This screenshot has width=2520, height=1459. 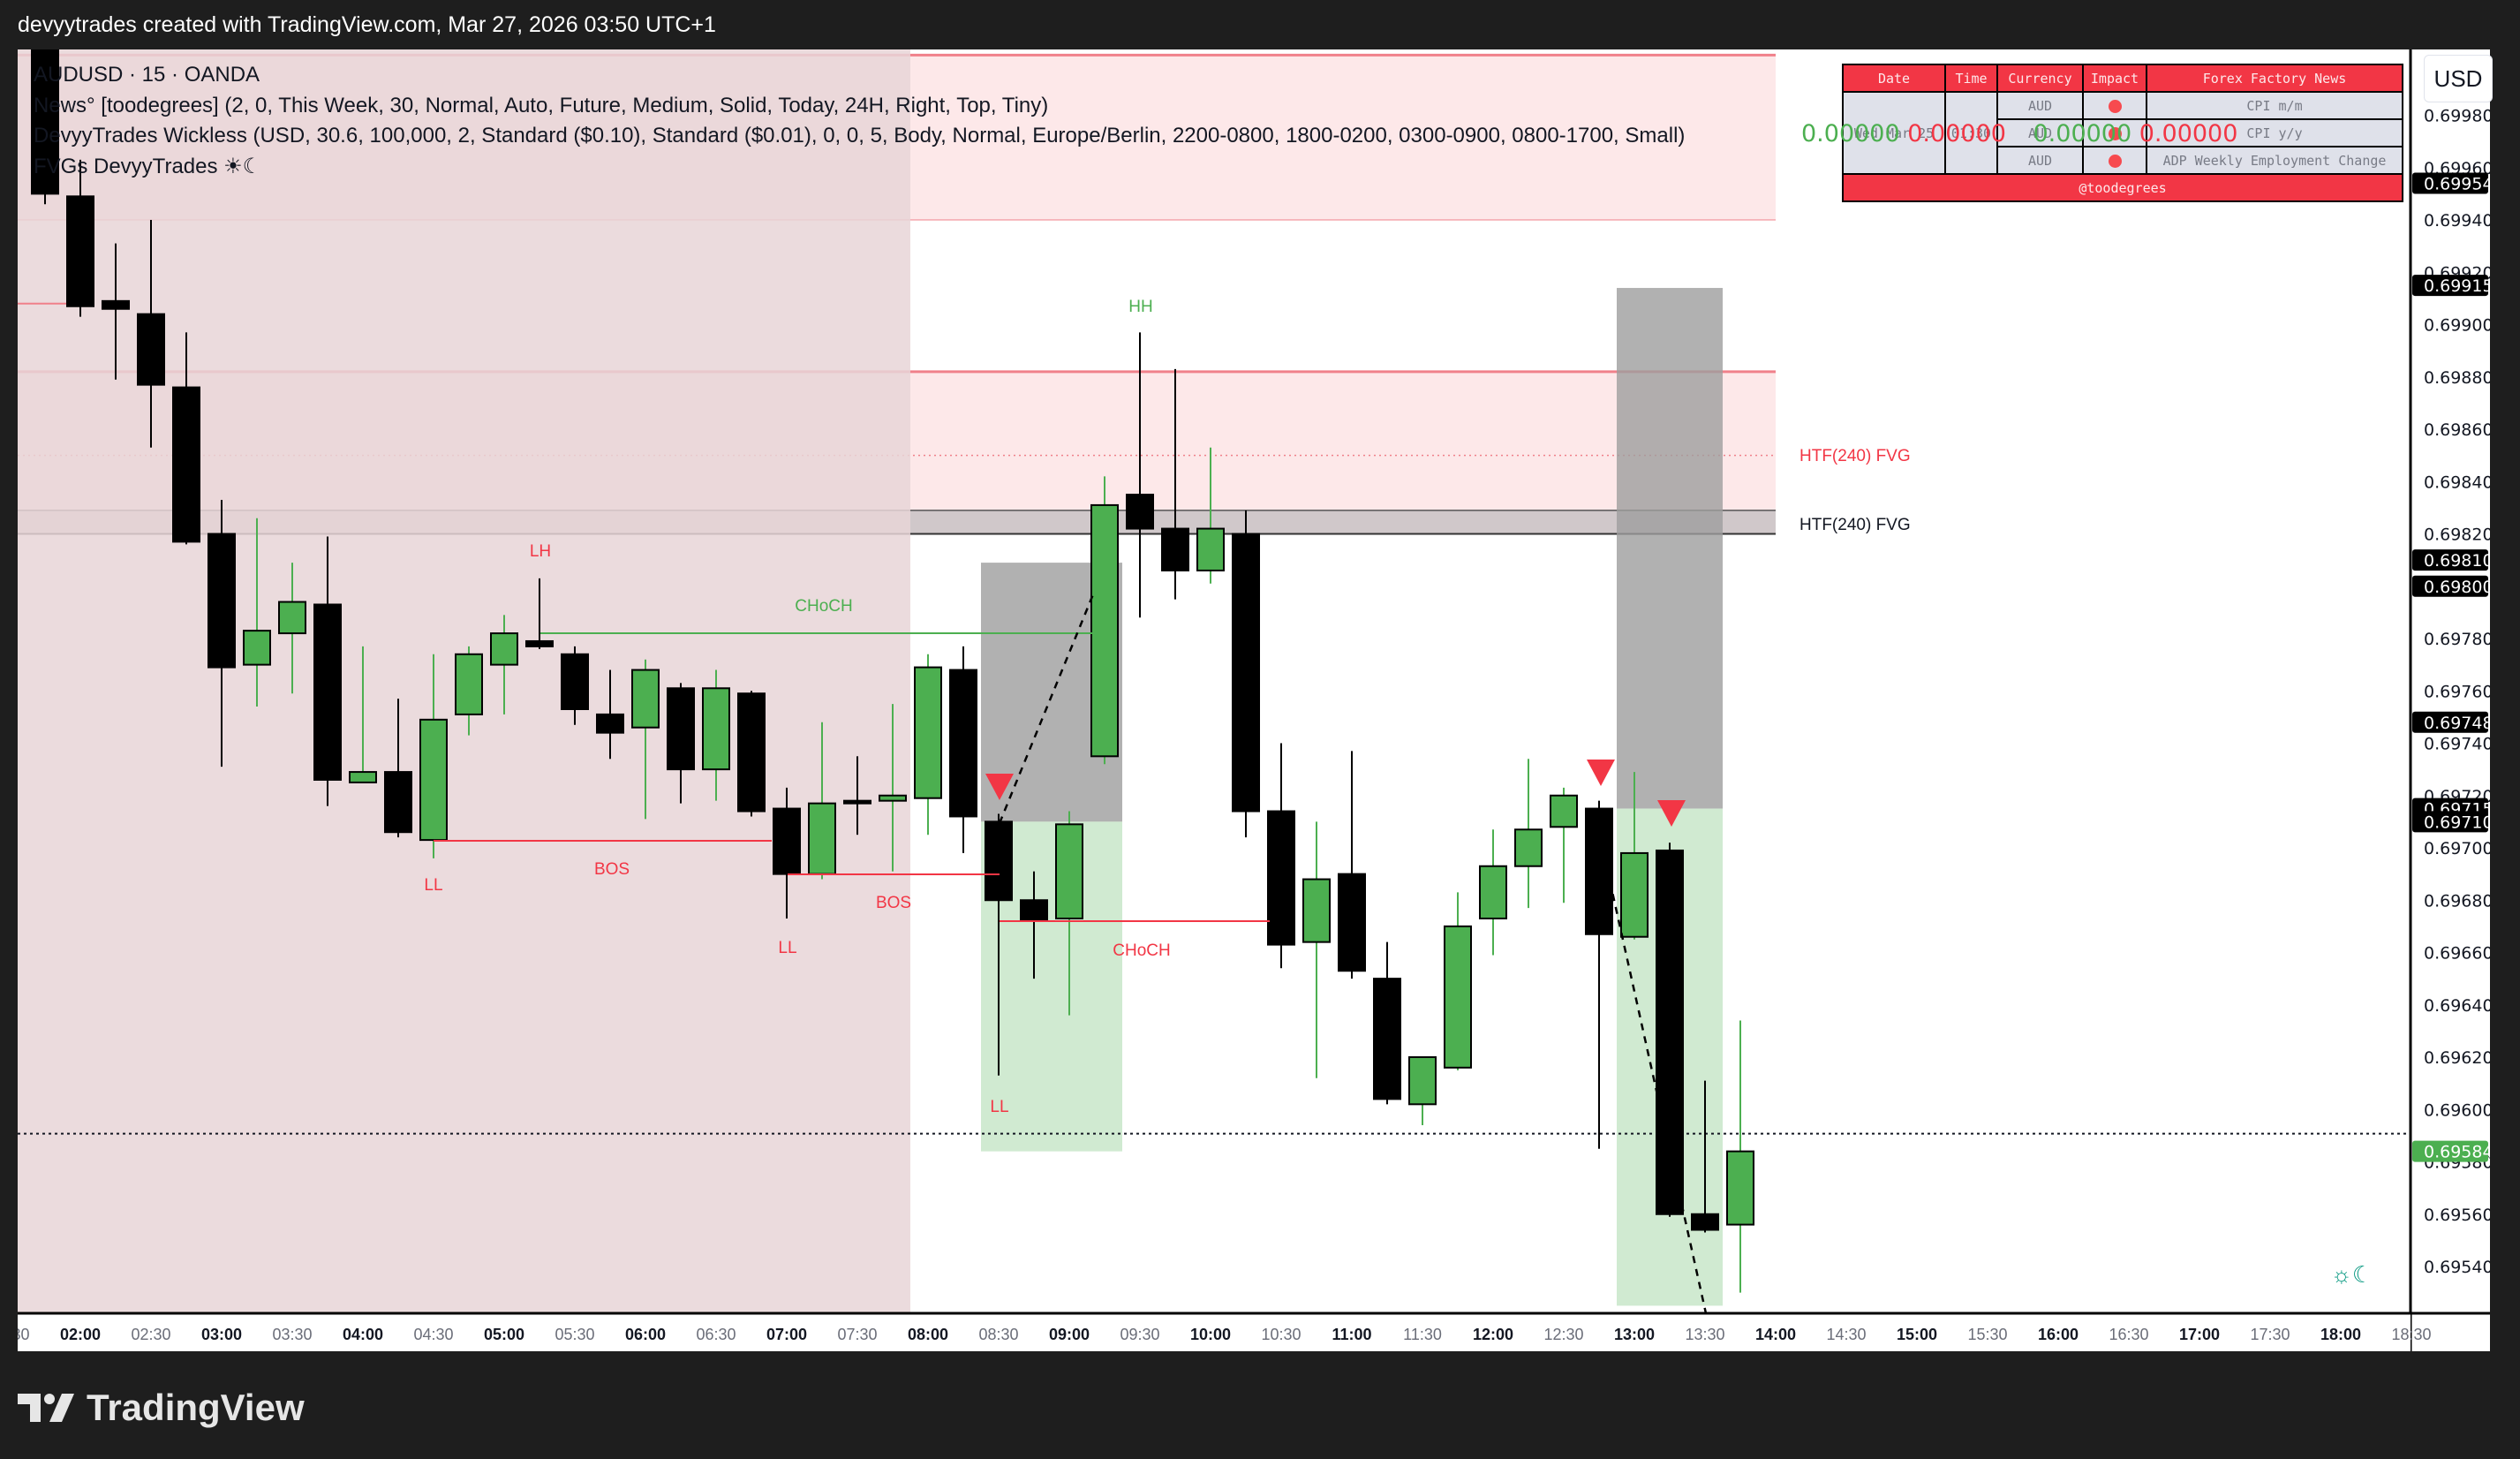 What do you see at coordinates (1210, 1334) in the screenshot?
I see `time-tick-label: 10:00` at bounding box center [1210, 1334].